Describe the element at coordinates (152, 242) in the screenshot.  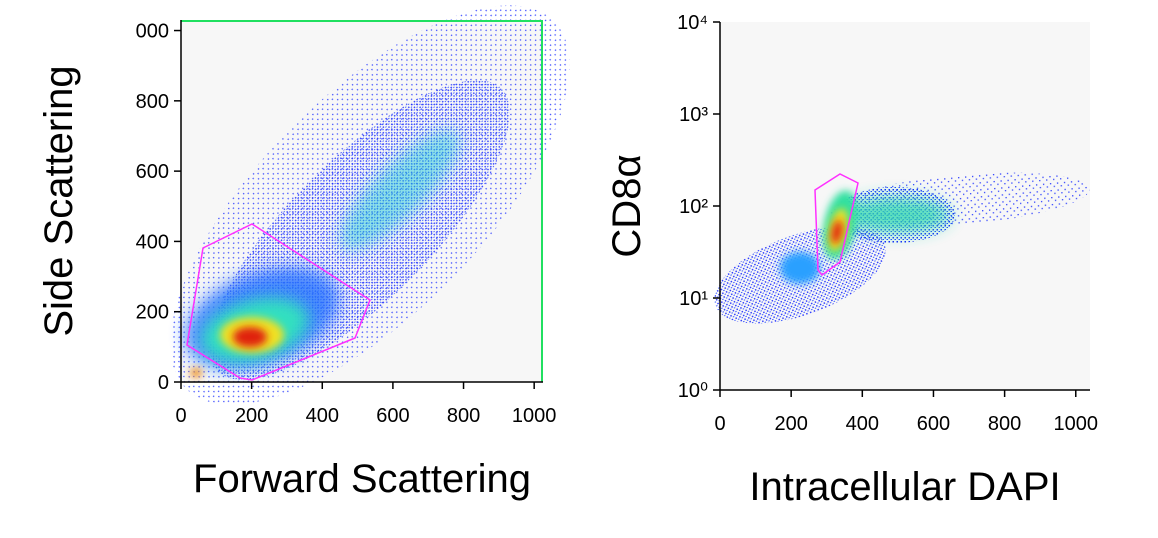
I see `y-tick-label: 400` at that location.